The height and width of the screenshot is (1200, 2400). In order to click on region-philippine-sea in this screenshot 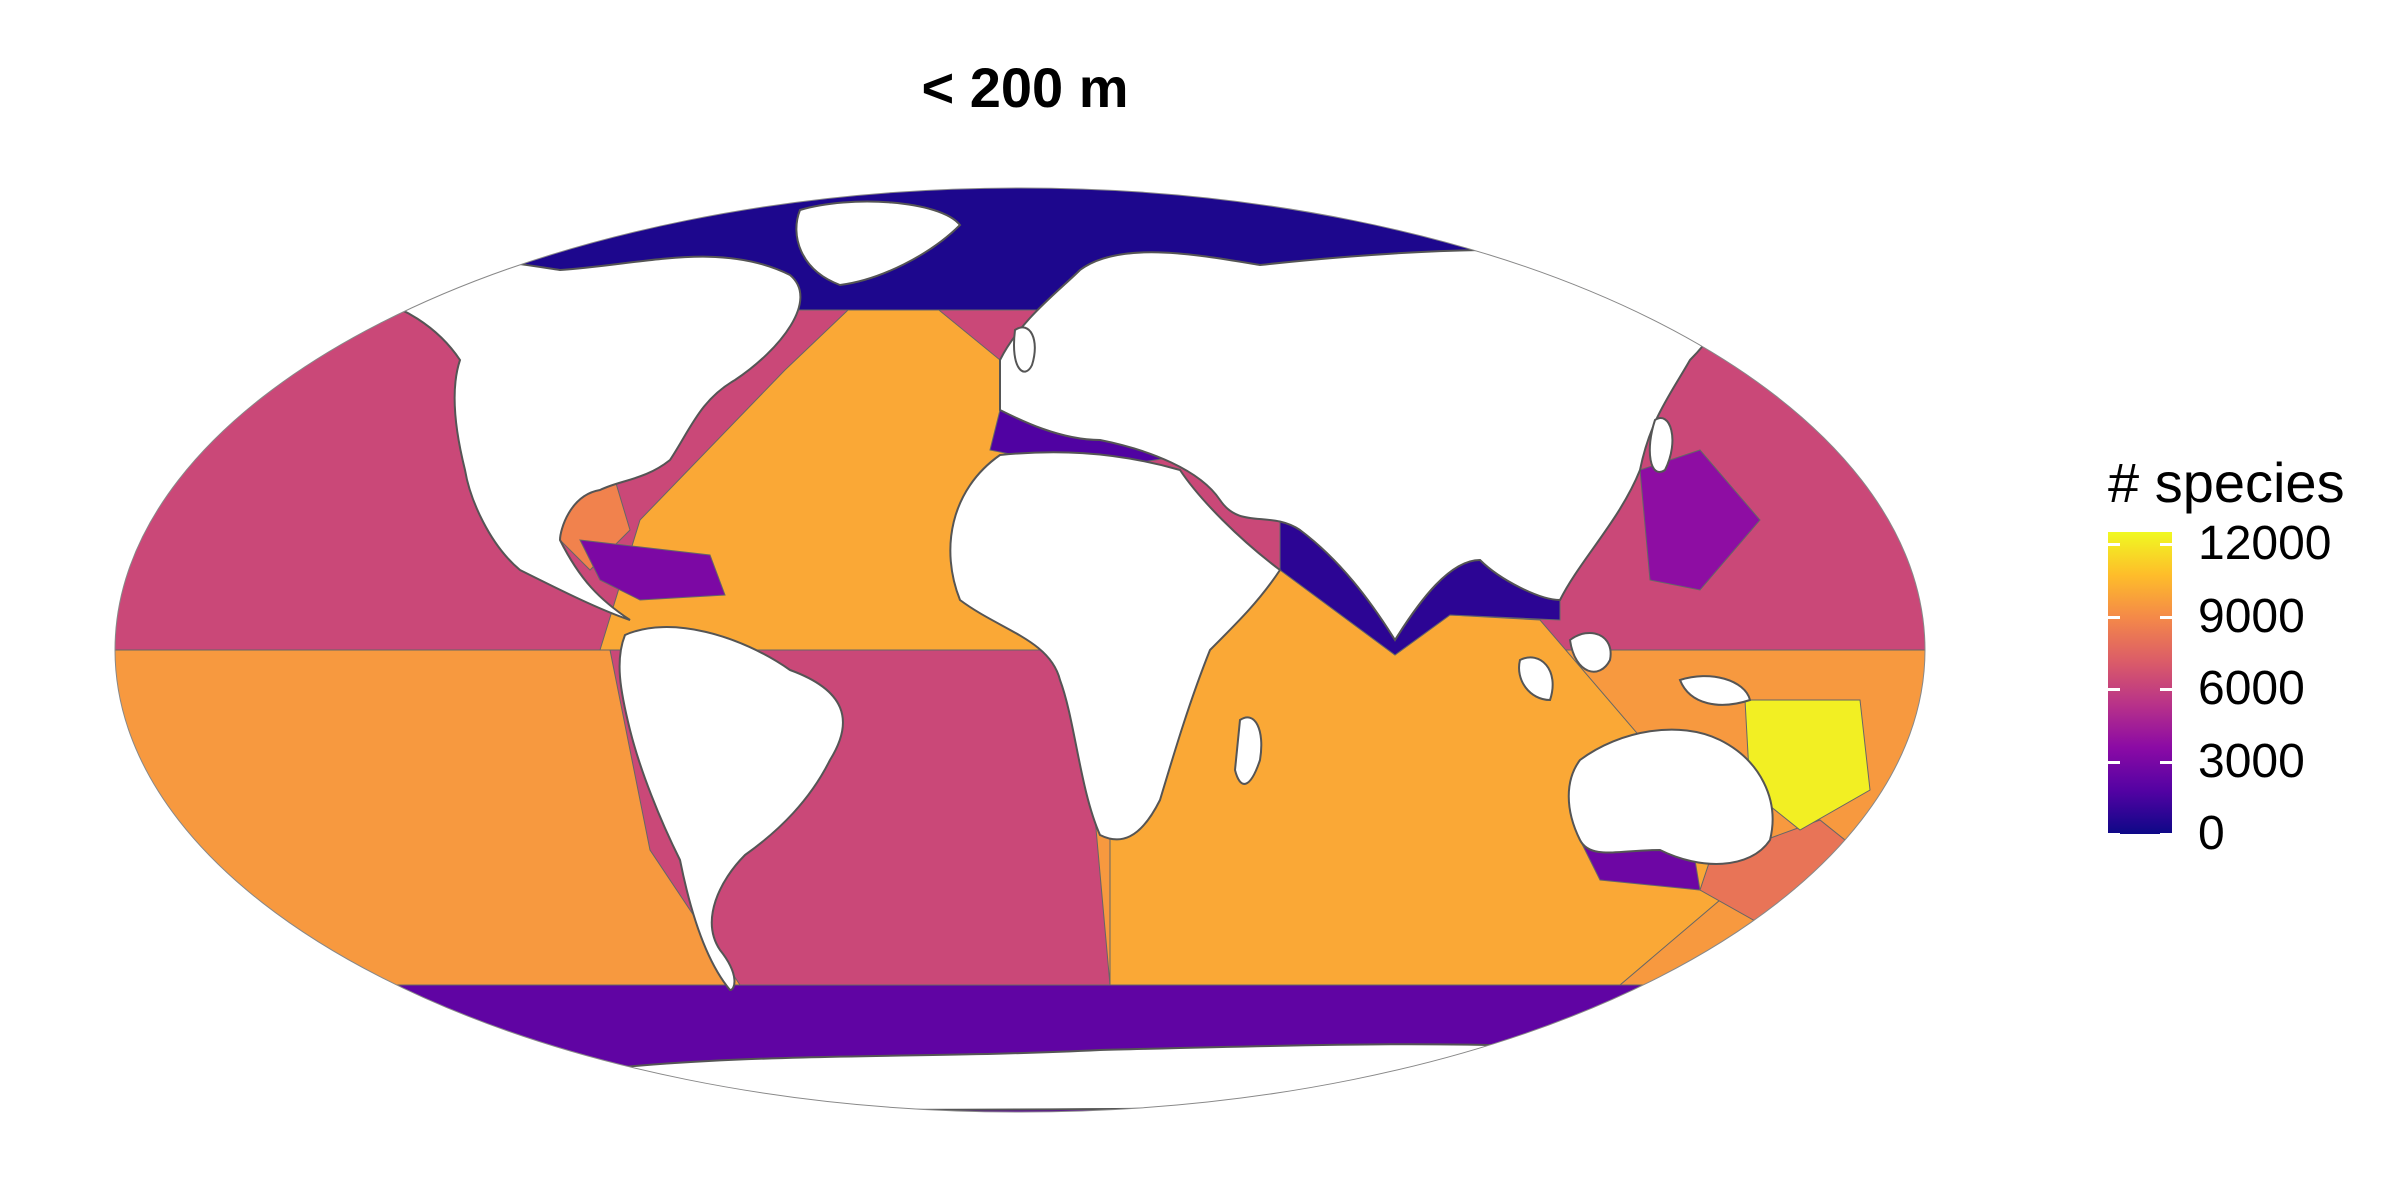, I will do `click(1700, 520)`.